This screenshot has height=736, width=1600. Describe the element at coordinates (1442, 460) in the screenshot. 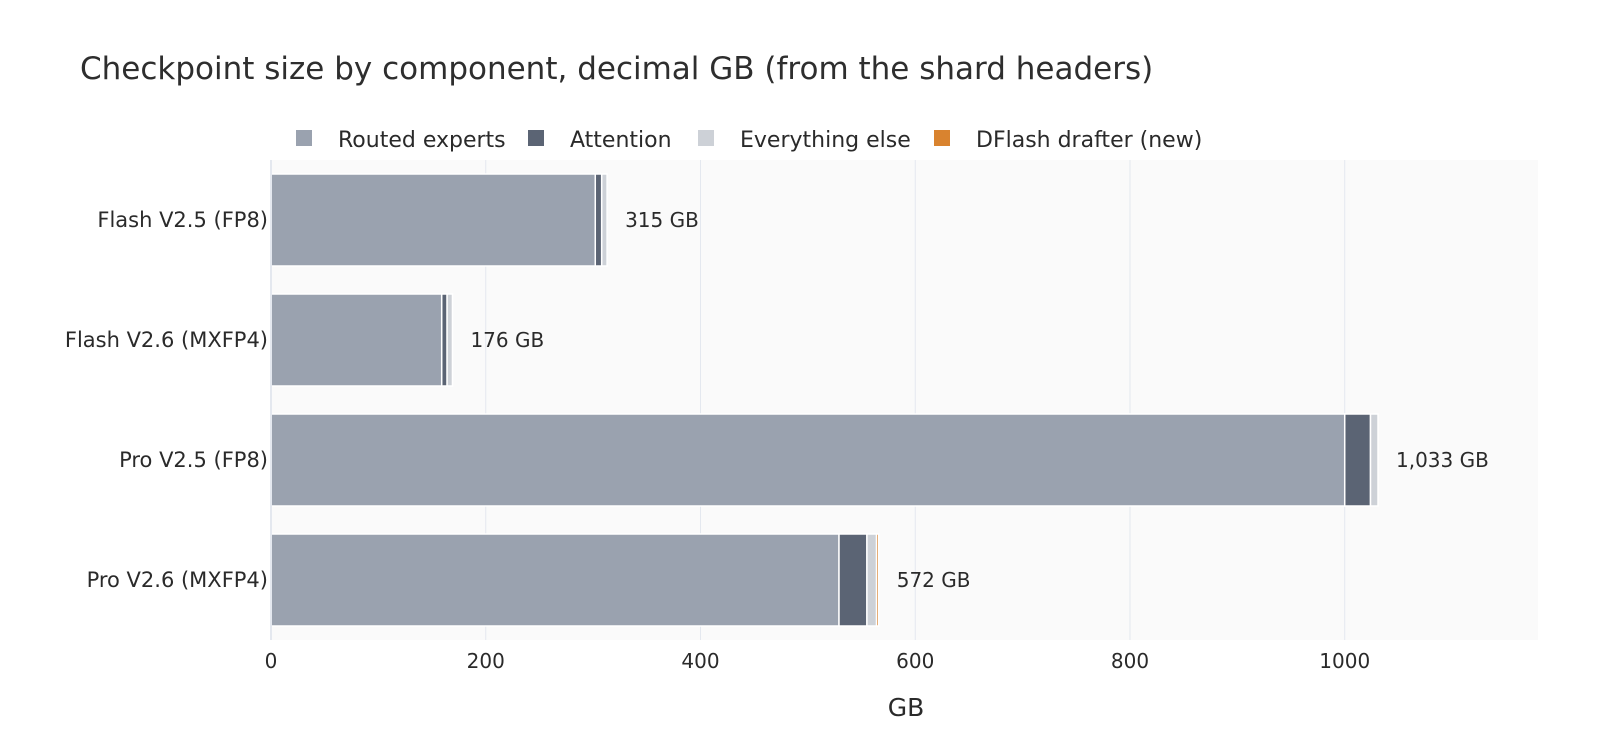

I see `bar-total-label: 1,033 GB` at that location.